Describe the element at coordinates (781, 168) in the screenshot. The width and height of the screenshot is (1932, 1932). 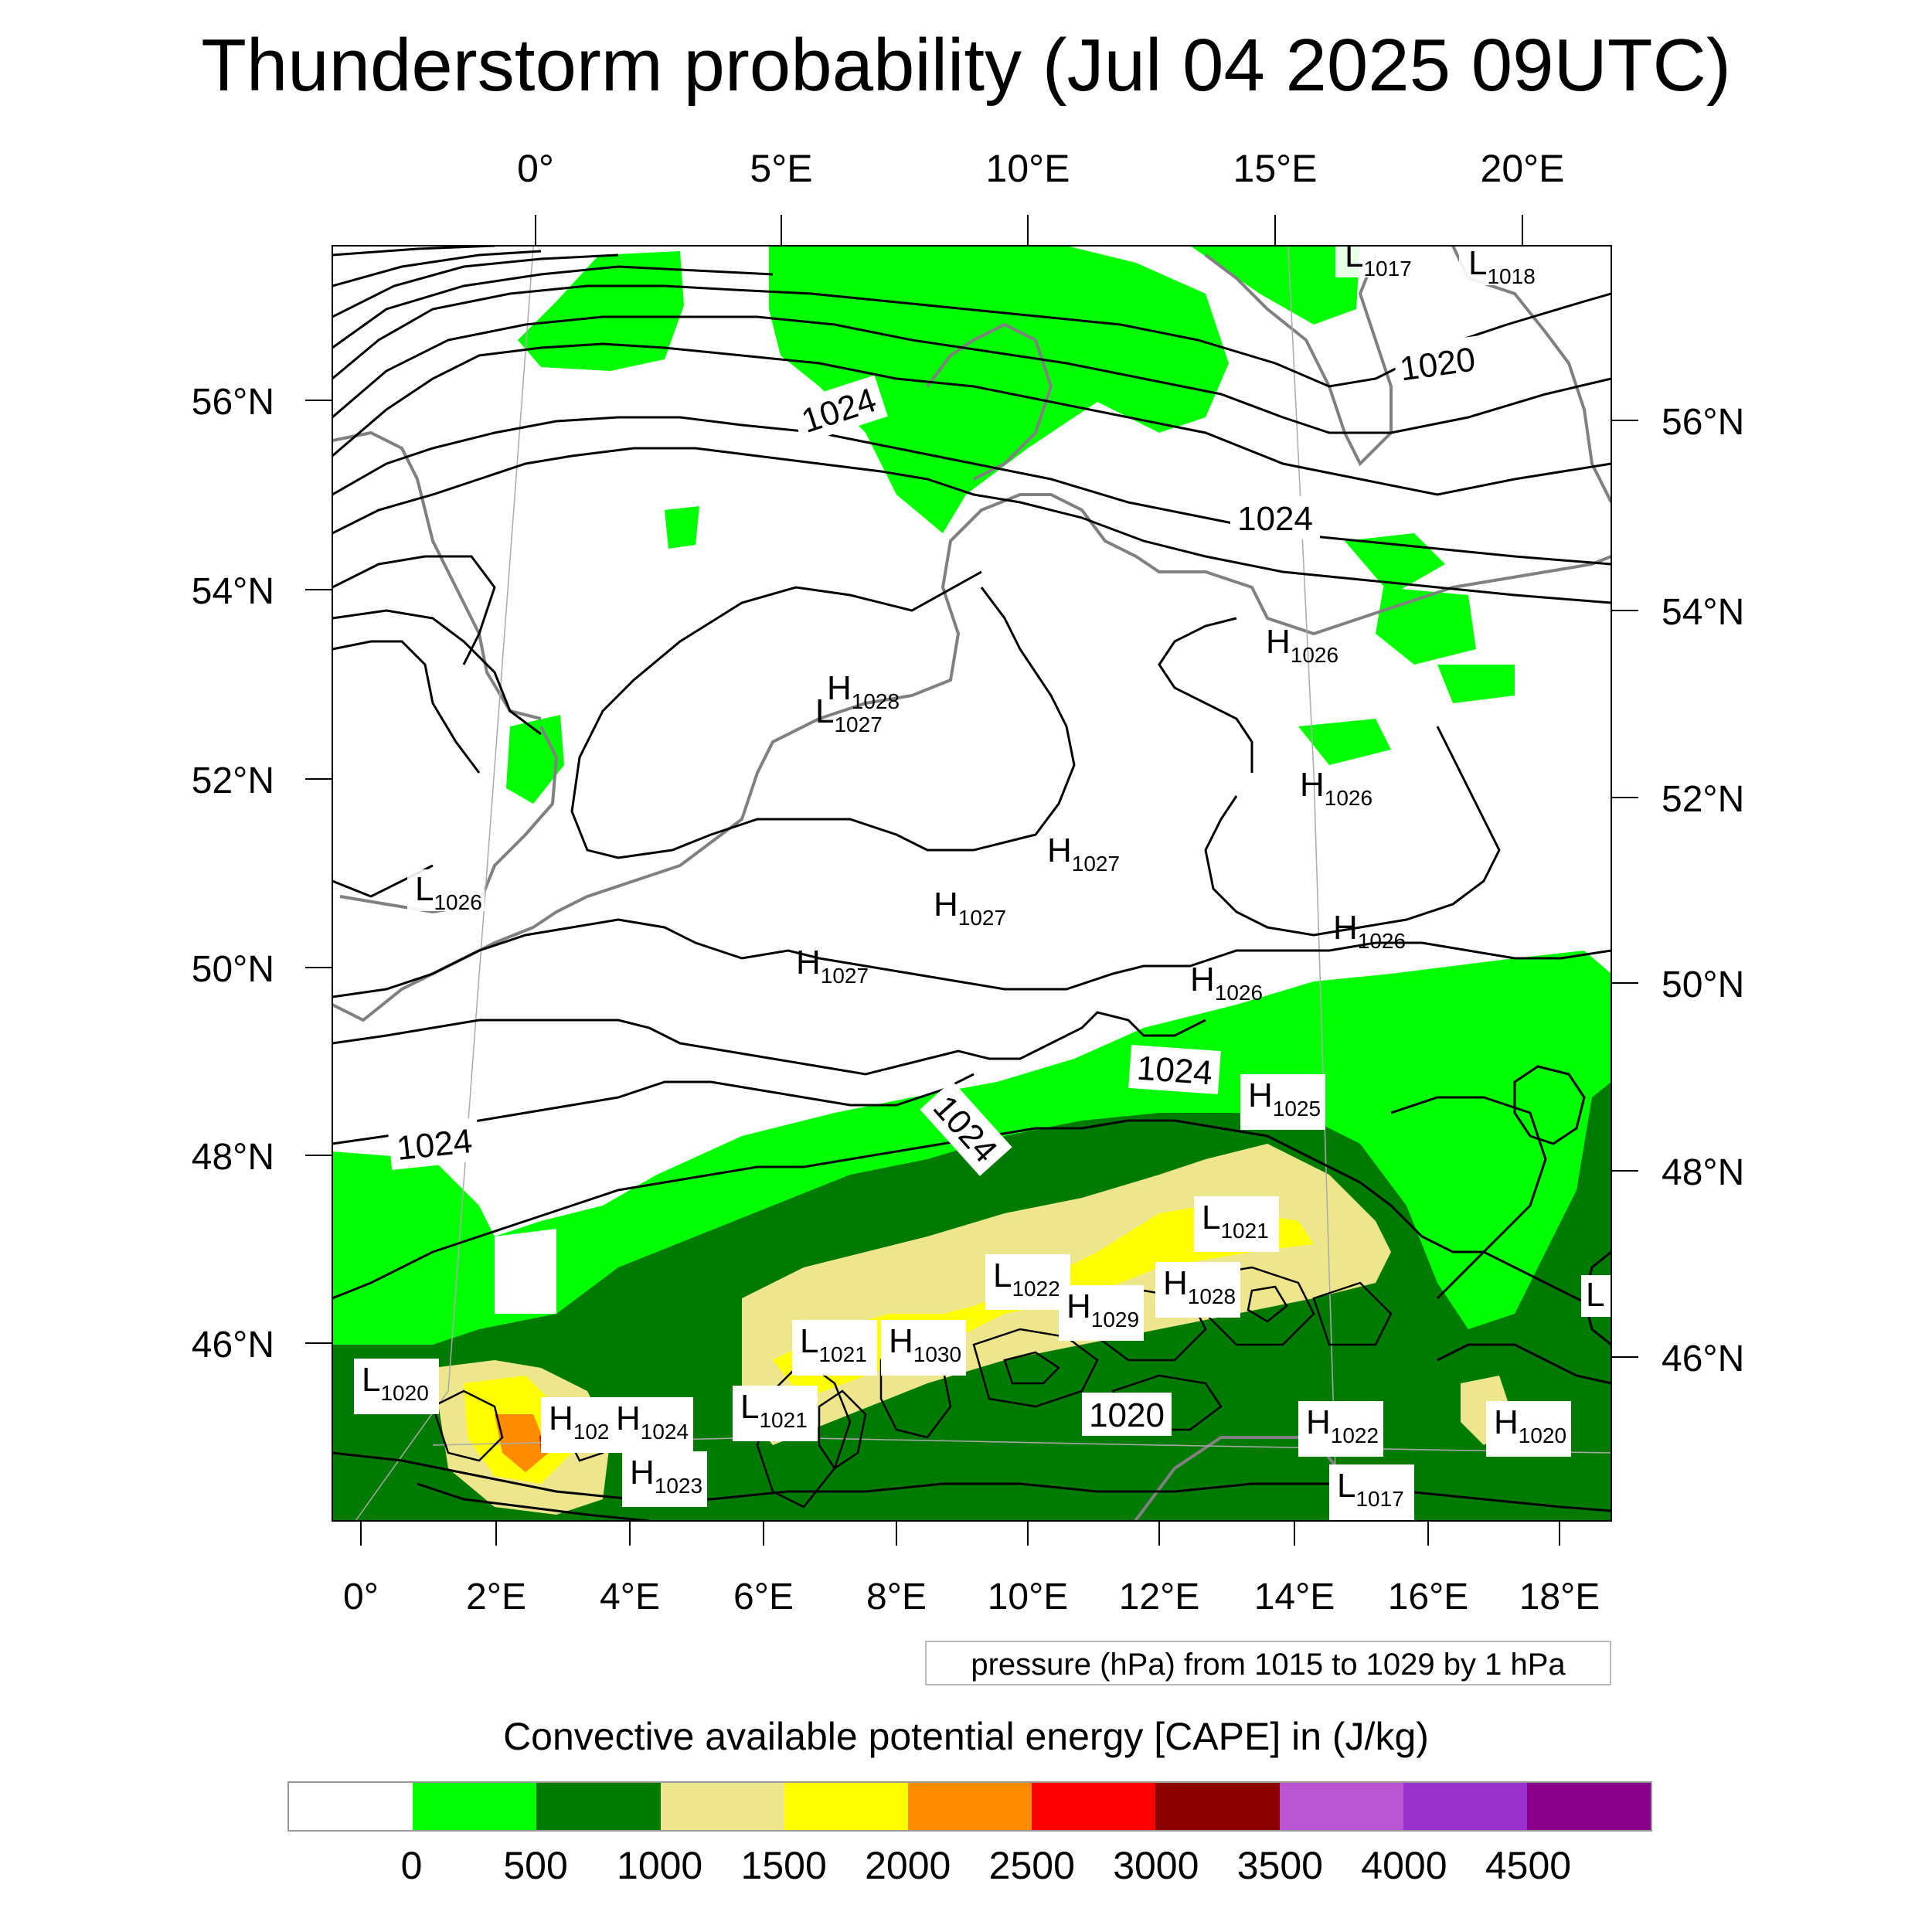
I see `top-lon-label: 5°E` at that location.